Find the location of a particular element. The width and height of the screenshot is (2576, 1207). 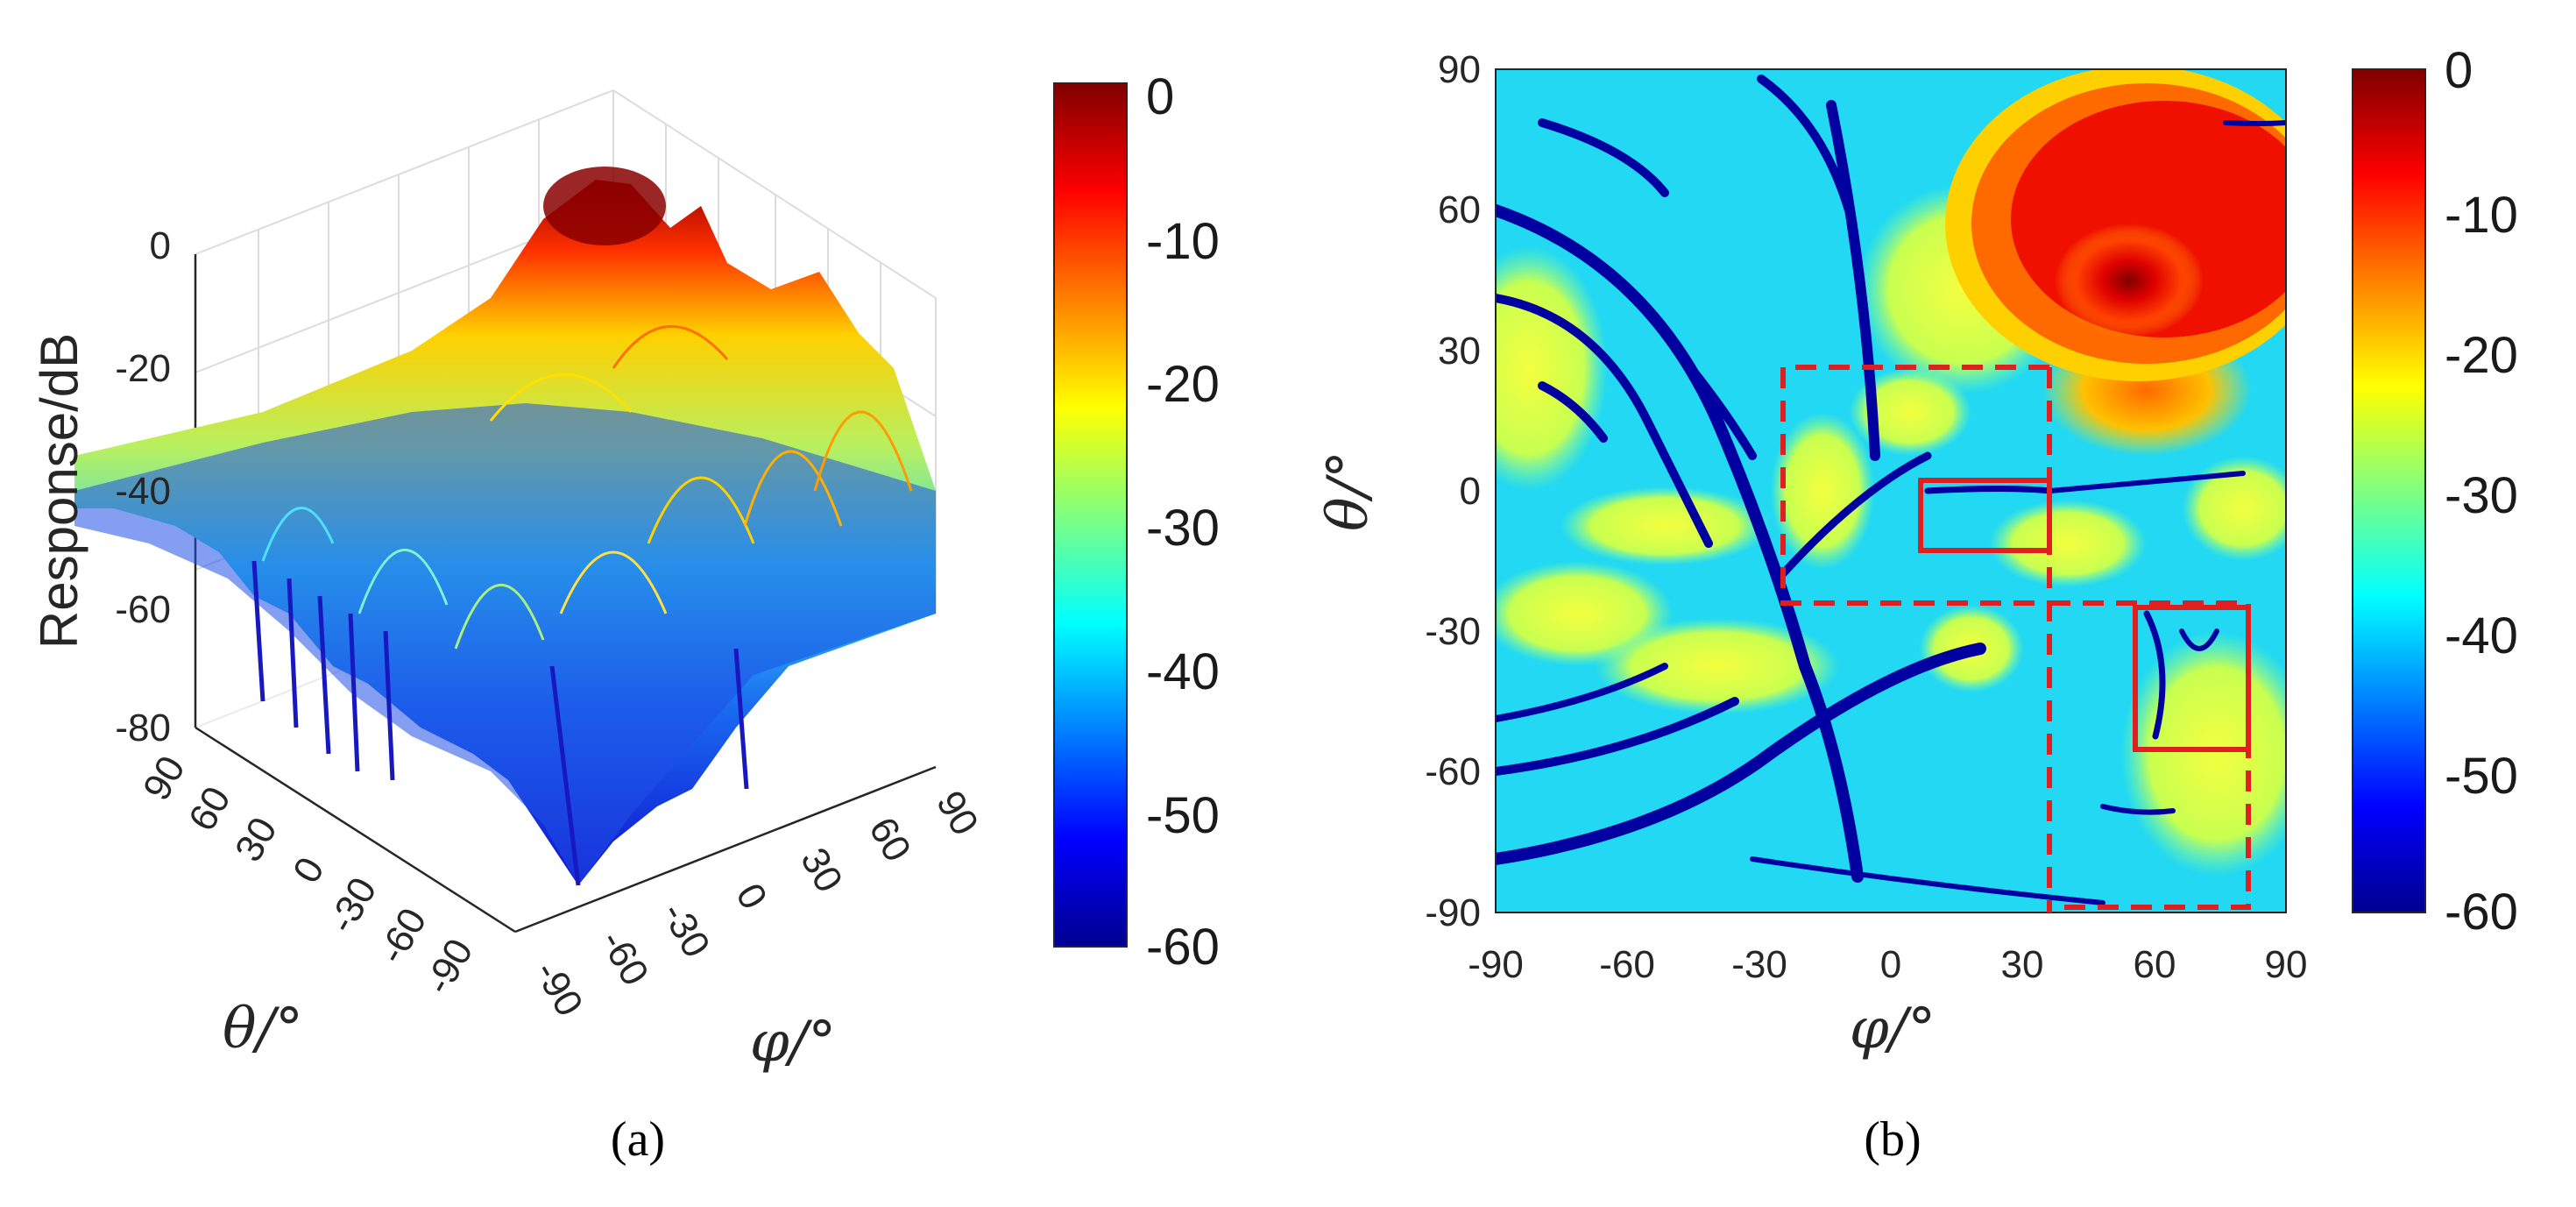

z-axis-label: Response/dB is located at coordinates (59, 491).